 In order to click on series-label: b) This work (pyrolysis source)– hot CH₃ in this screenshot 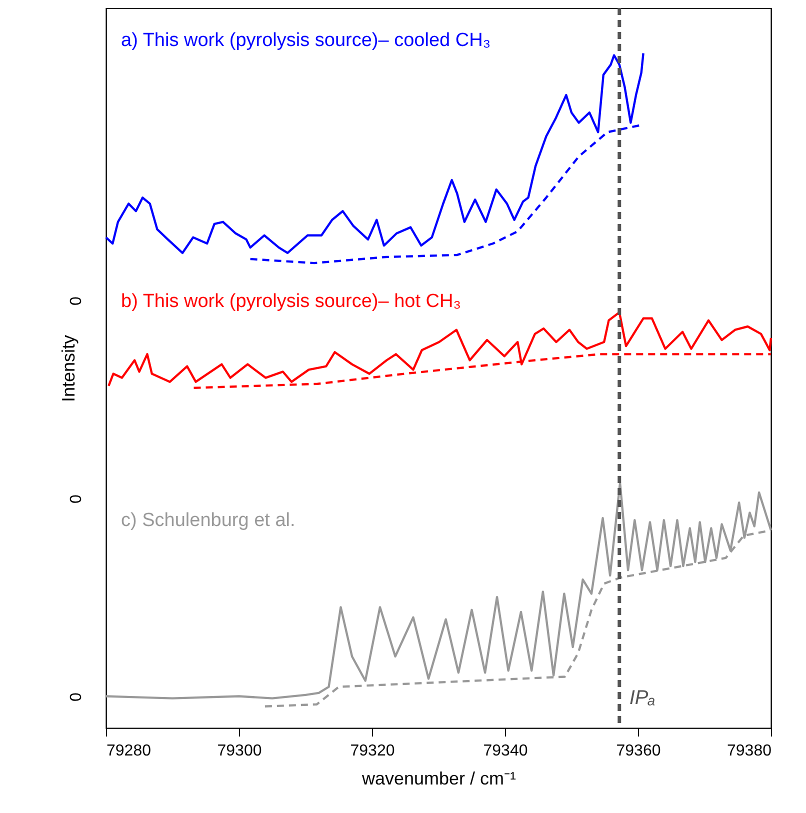, I will do `click(291, 301)`.